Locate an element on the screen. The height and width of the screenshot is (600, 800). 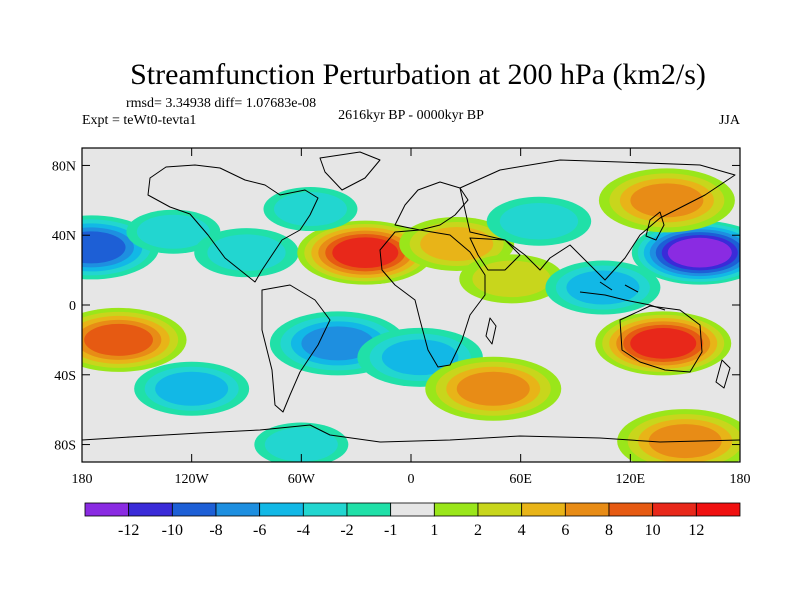
colorbar-label-7: 1 is located at coordinates (434, 530).